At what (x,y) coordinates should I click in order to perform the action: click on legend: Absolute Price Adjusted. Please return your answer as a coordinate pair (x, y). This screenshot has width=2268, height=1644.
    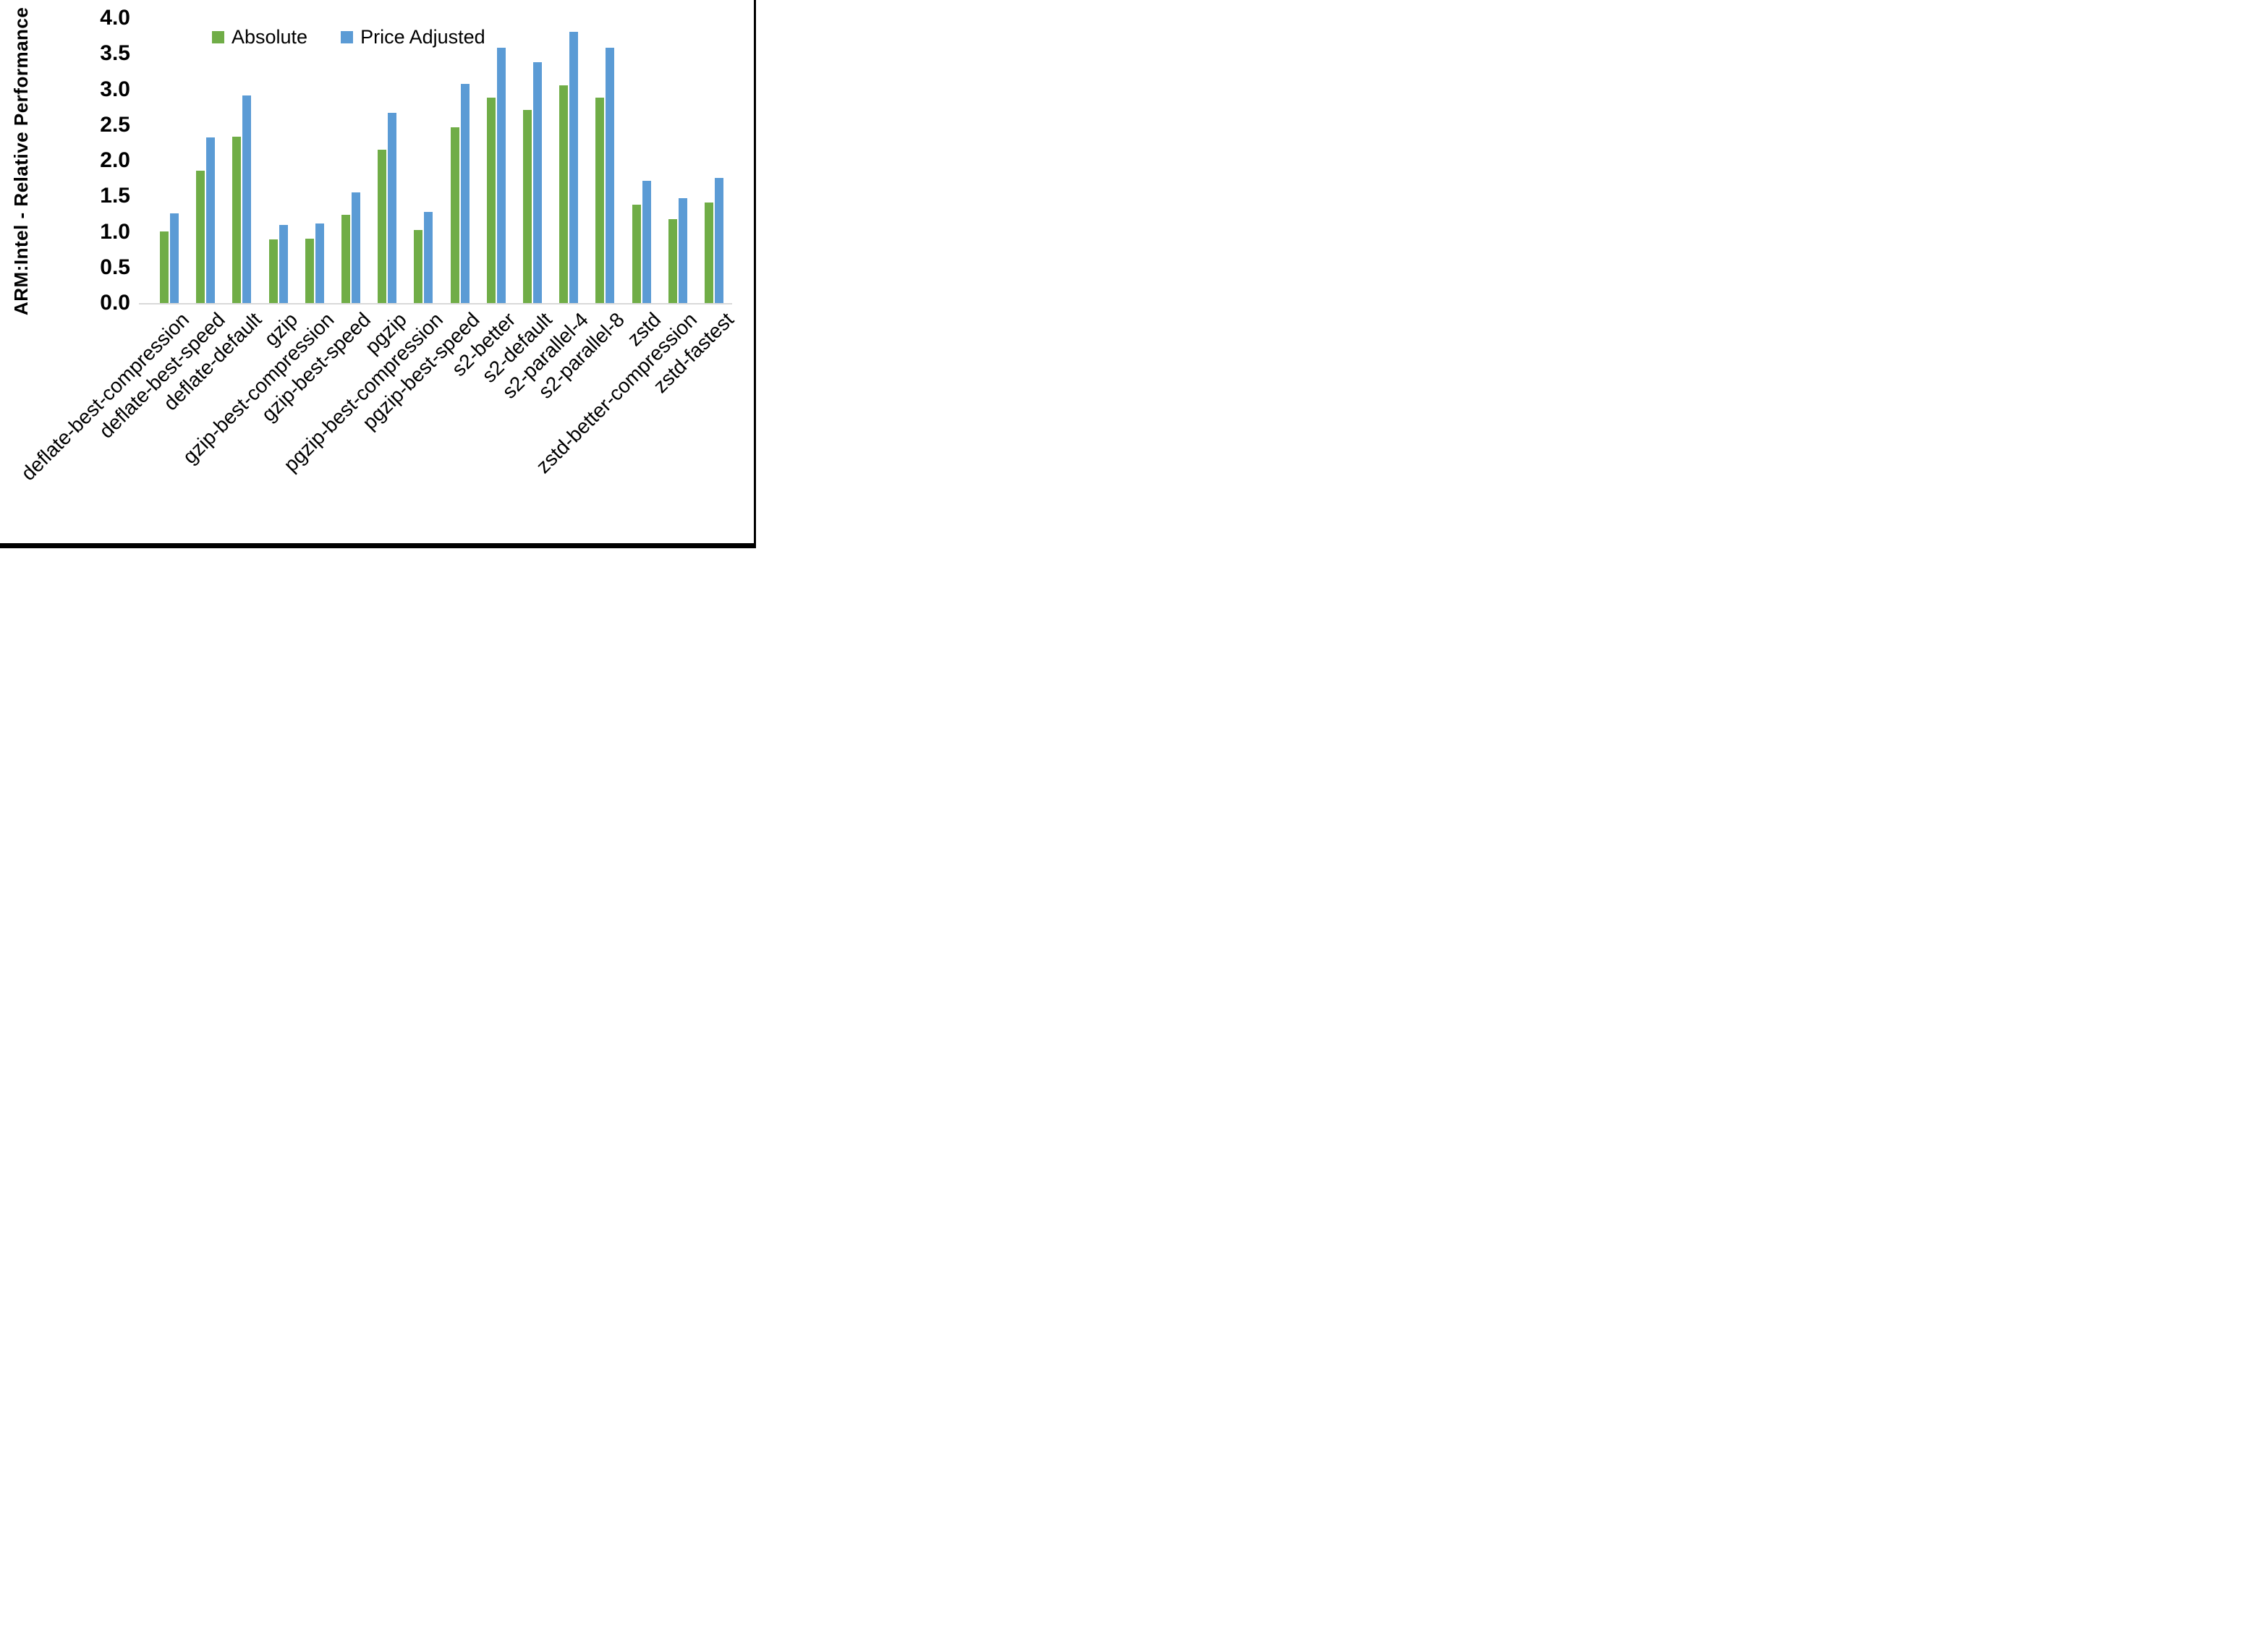
    Looking at the image, I should click on (348, 37).